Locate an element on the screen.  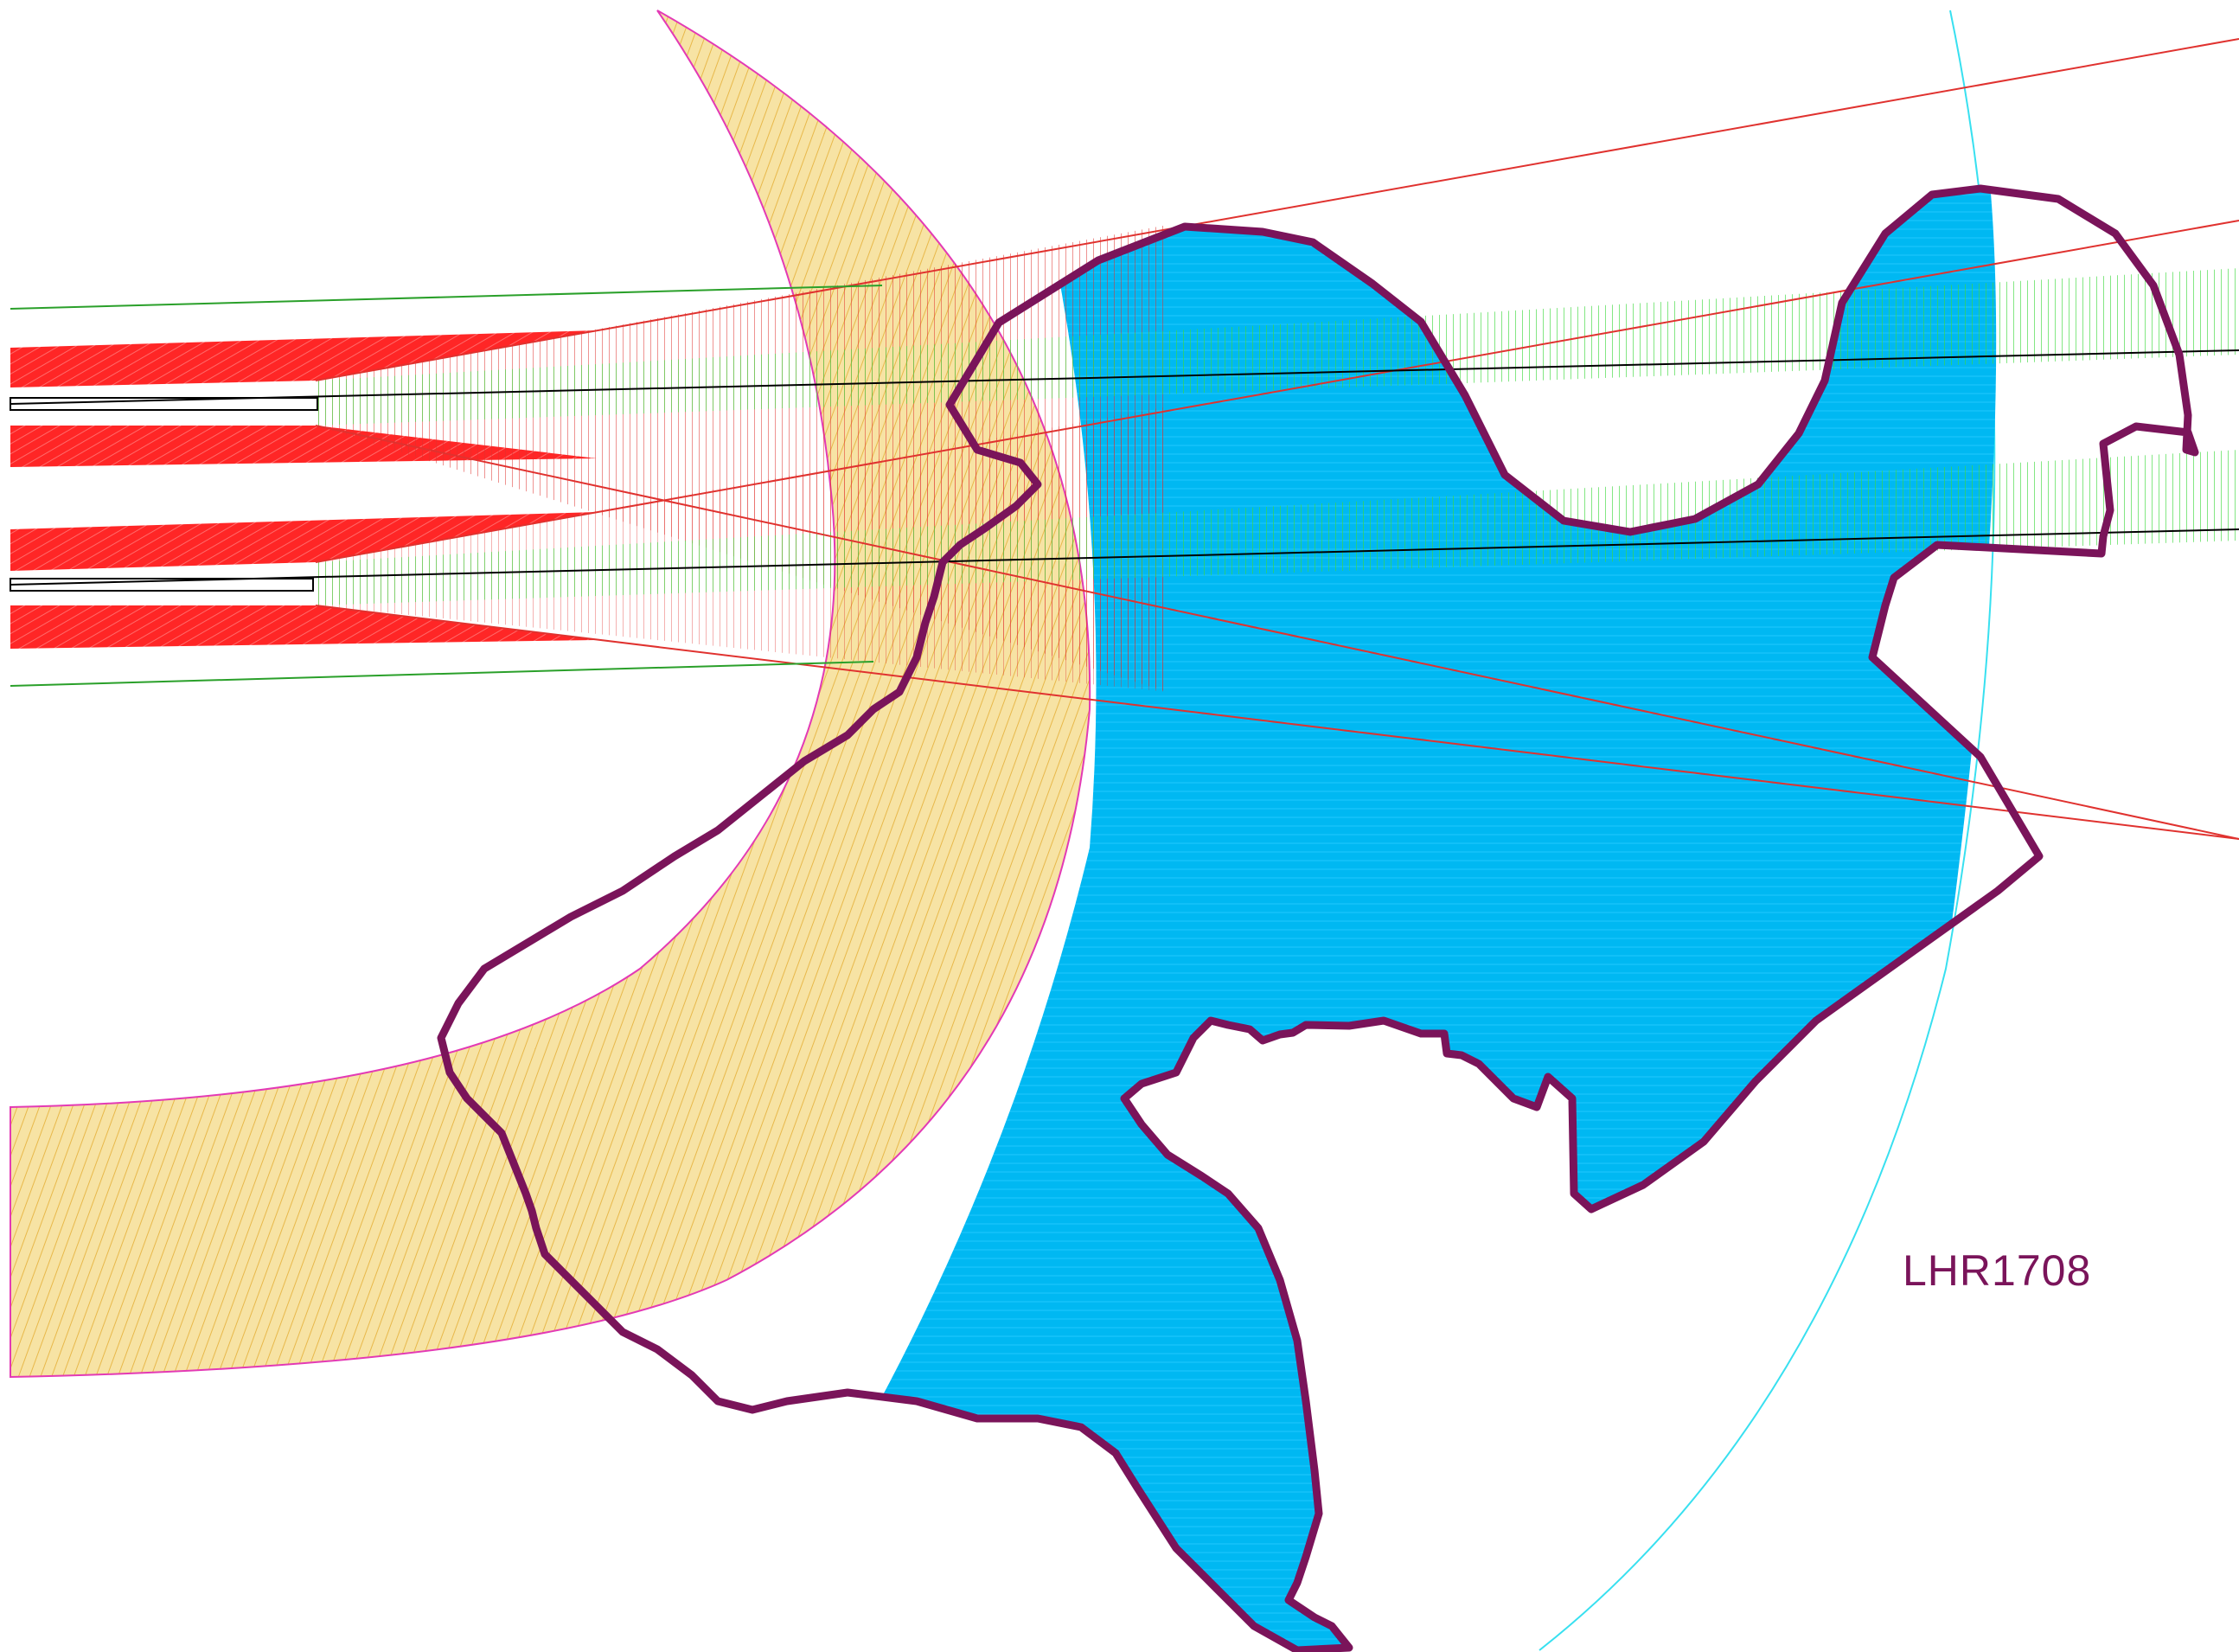
map-label: LHR1708 is located at coordinates (1997, 1270).